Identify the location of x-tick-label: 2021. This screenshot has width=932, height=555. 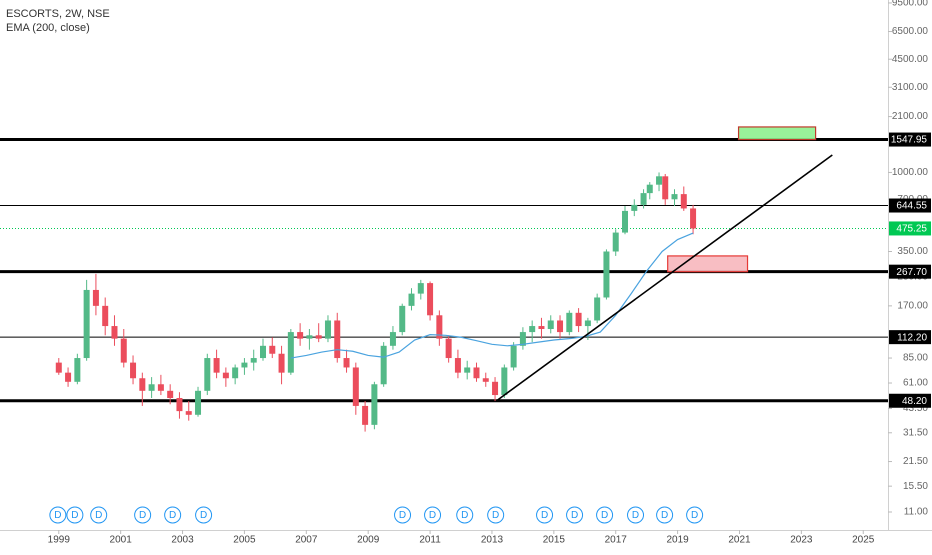
(739, 540).